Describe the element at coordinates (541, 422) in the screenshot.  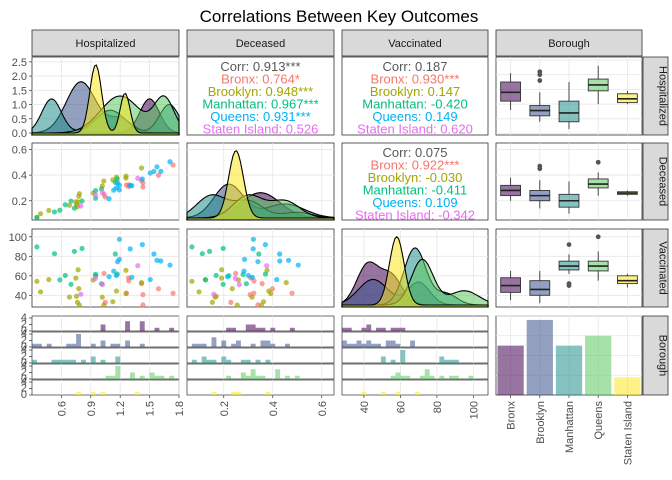
I see `x-tick-label-brooklyn: Brooklyn` at that location.